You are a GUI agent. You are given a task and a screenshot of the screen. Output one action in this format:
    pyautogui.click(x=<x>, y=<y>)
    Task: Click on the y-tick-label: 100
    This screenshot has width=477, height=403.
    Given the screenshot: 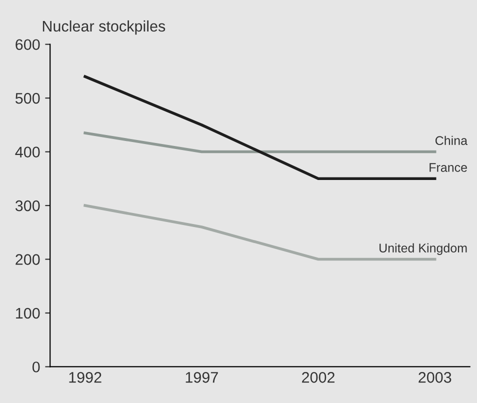 What is the action you would take?
    pyautogui.click(x=28, y=313)
    